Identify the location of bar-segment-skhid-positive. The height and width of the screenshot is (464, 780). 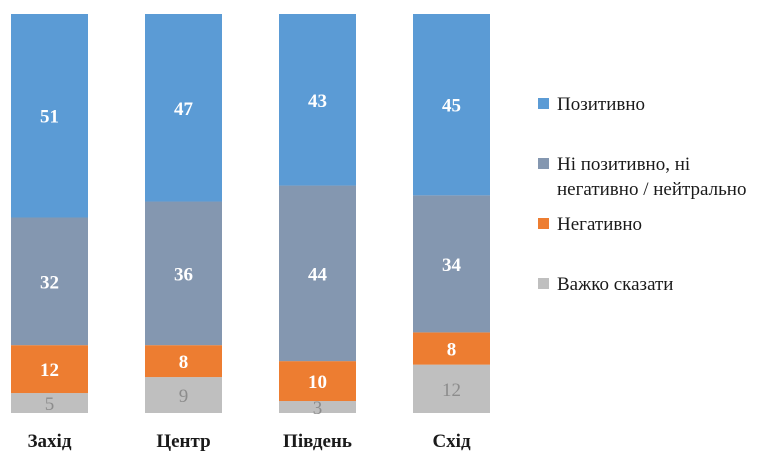
(451, 105).